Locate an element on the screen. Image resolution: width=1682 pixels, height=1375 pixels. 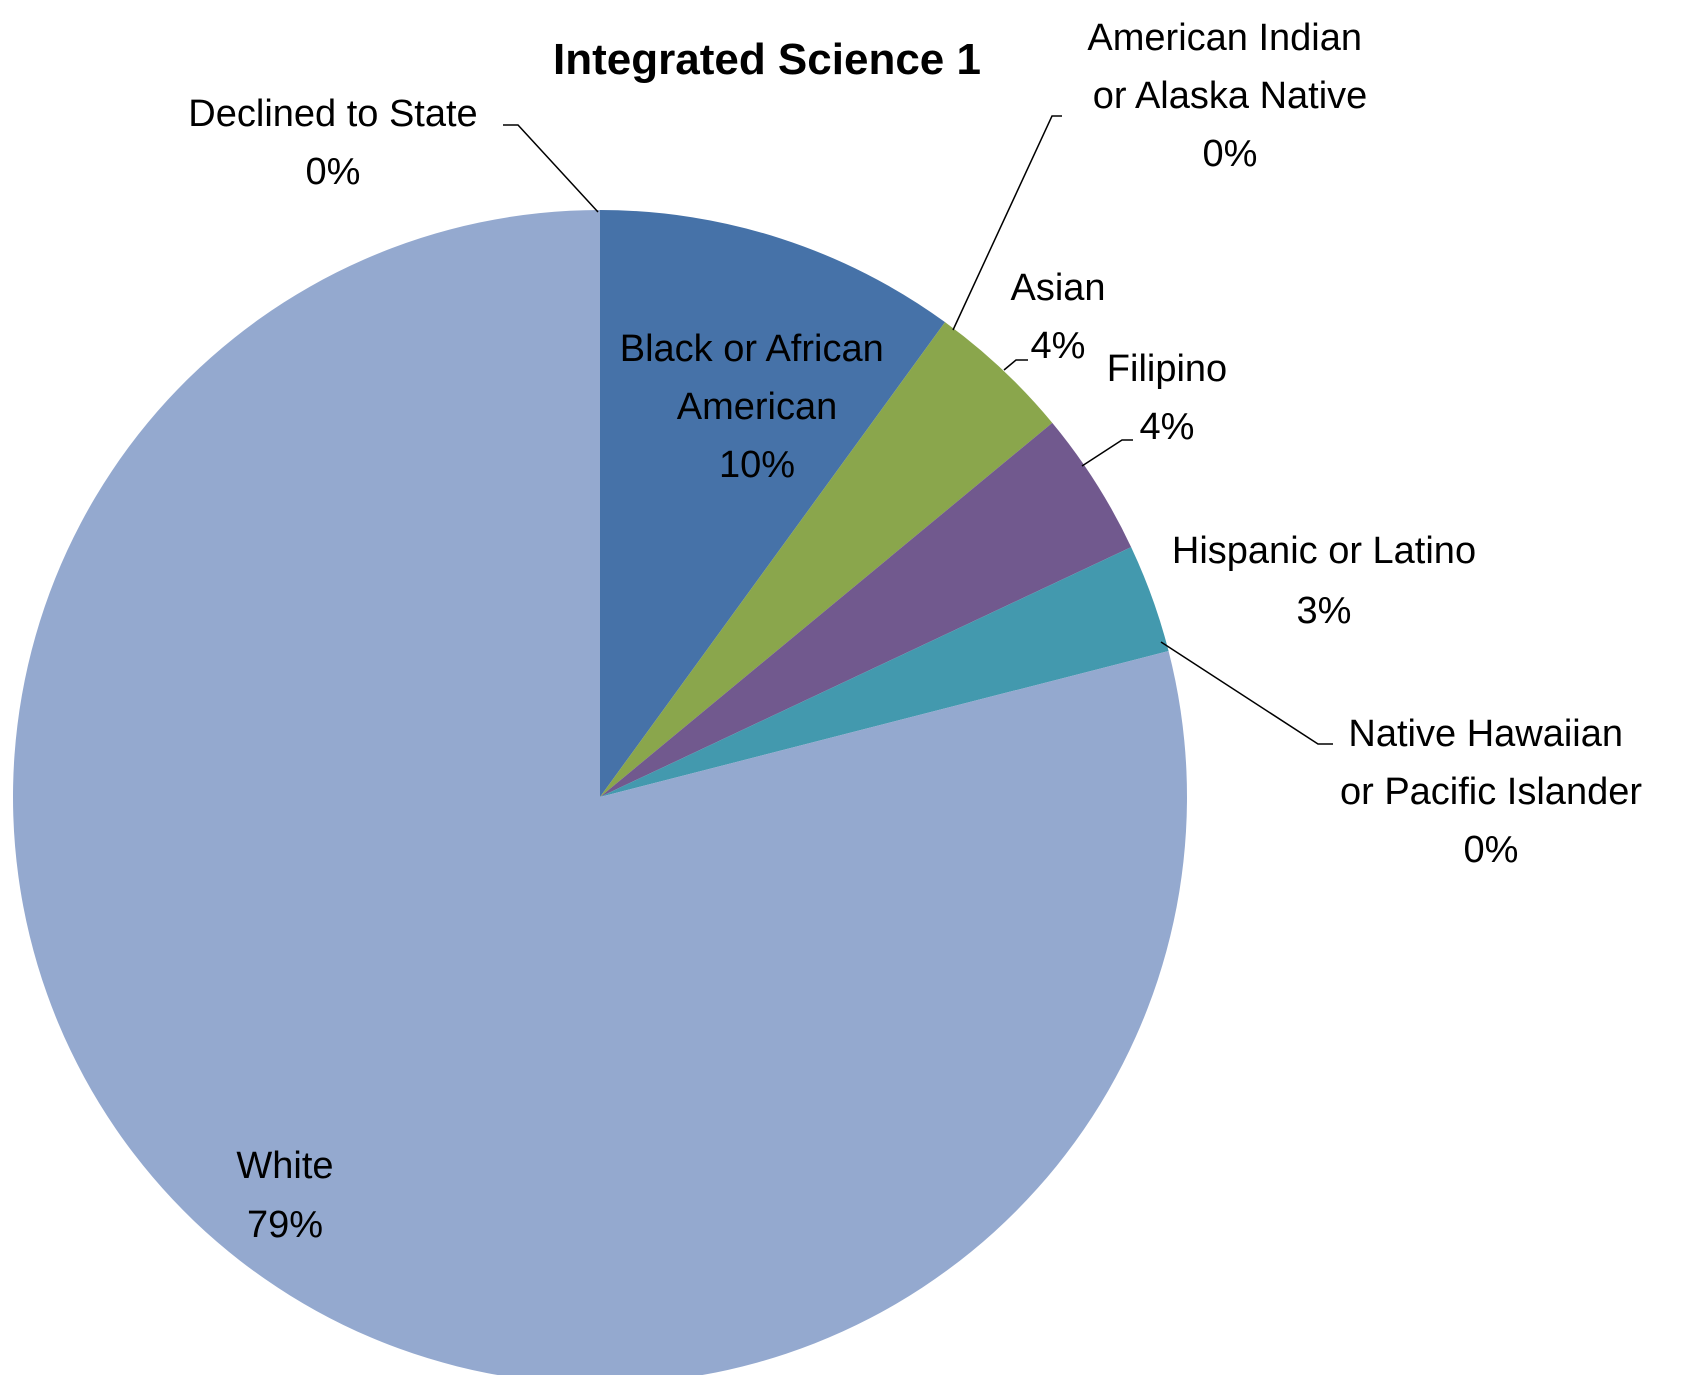
slice-black-or-african-american is located at coordinates (773, 503).